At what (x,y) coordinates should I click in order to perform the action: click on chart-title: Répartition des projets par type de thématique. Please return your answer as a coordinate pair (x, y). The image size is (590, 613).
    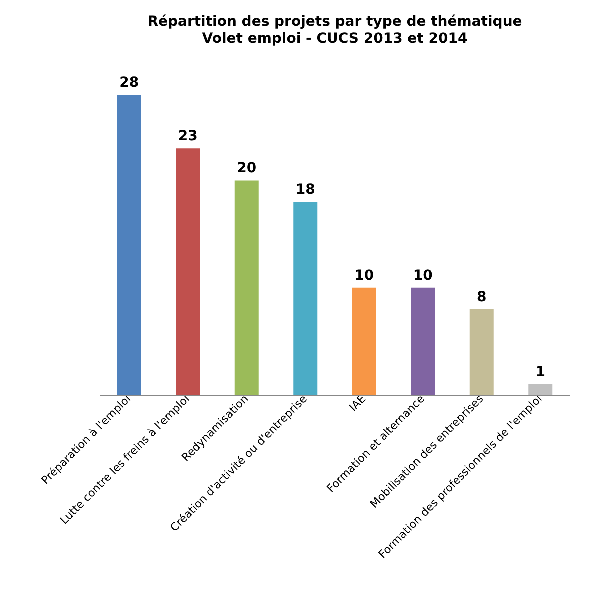
    Looking at the image, I should click on (335, 22).